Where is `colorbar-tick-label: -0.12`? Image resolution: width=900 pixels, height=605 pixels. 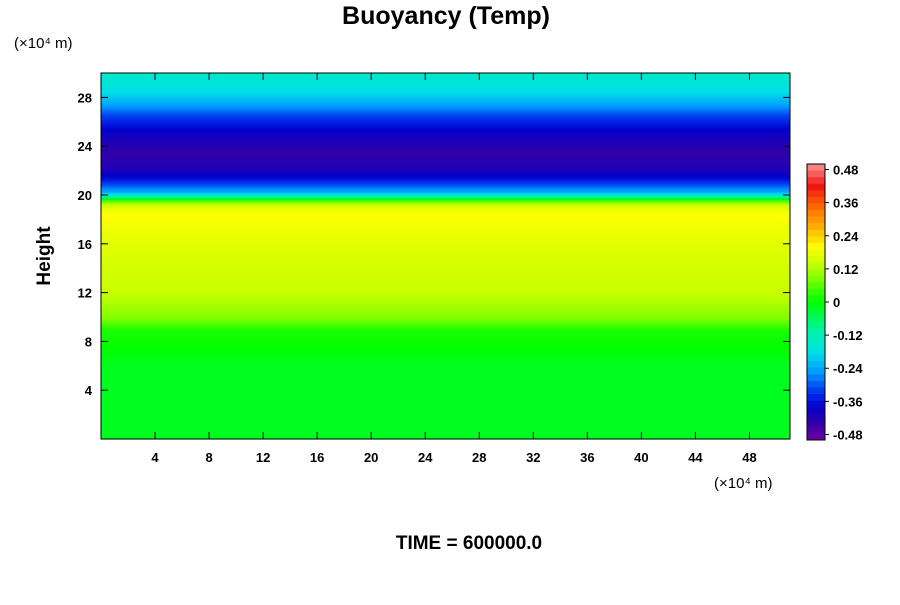
colorbar-tick-label: -0.12 is located at coordinates (848, 335).